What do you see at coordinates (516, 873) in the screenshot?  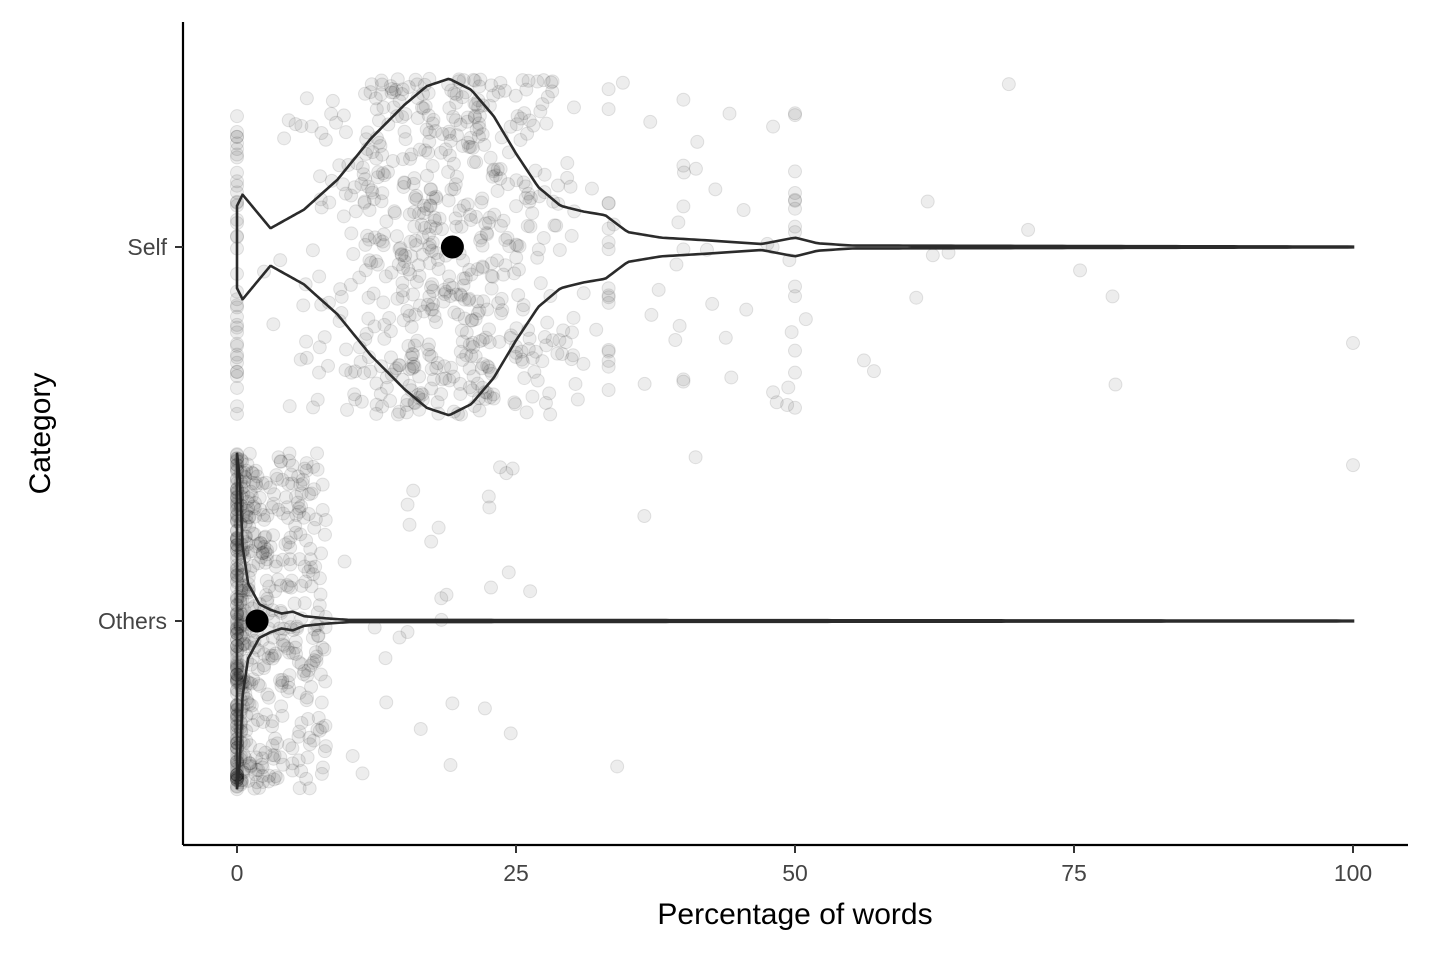 I see `x-tick-label: 25` at bounding box center [516, 873].